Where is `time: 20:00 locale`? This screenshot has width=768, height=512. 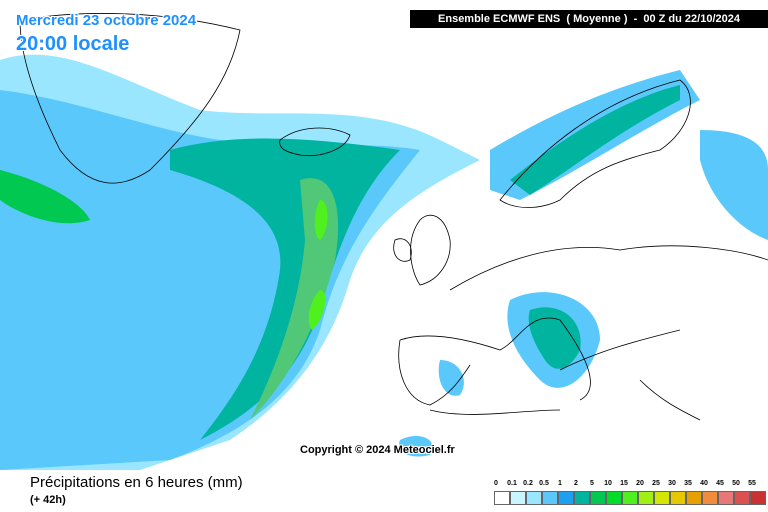 time: 20:00 locale is located at coordinates (73, 44).